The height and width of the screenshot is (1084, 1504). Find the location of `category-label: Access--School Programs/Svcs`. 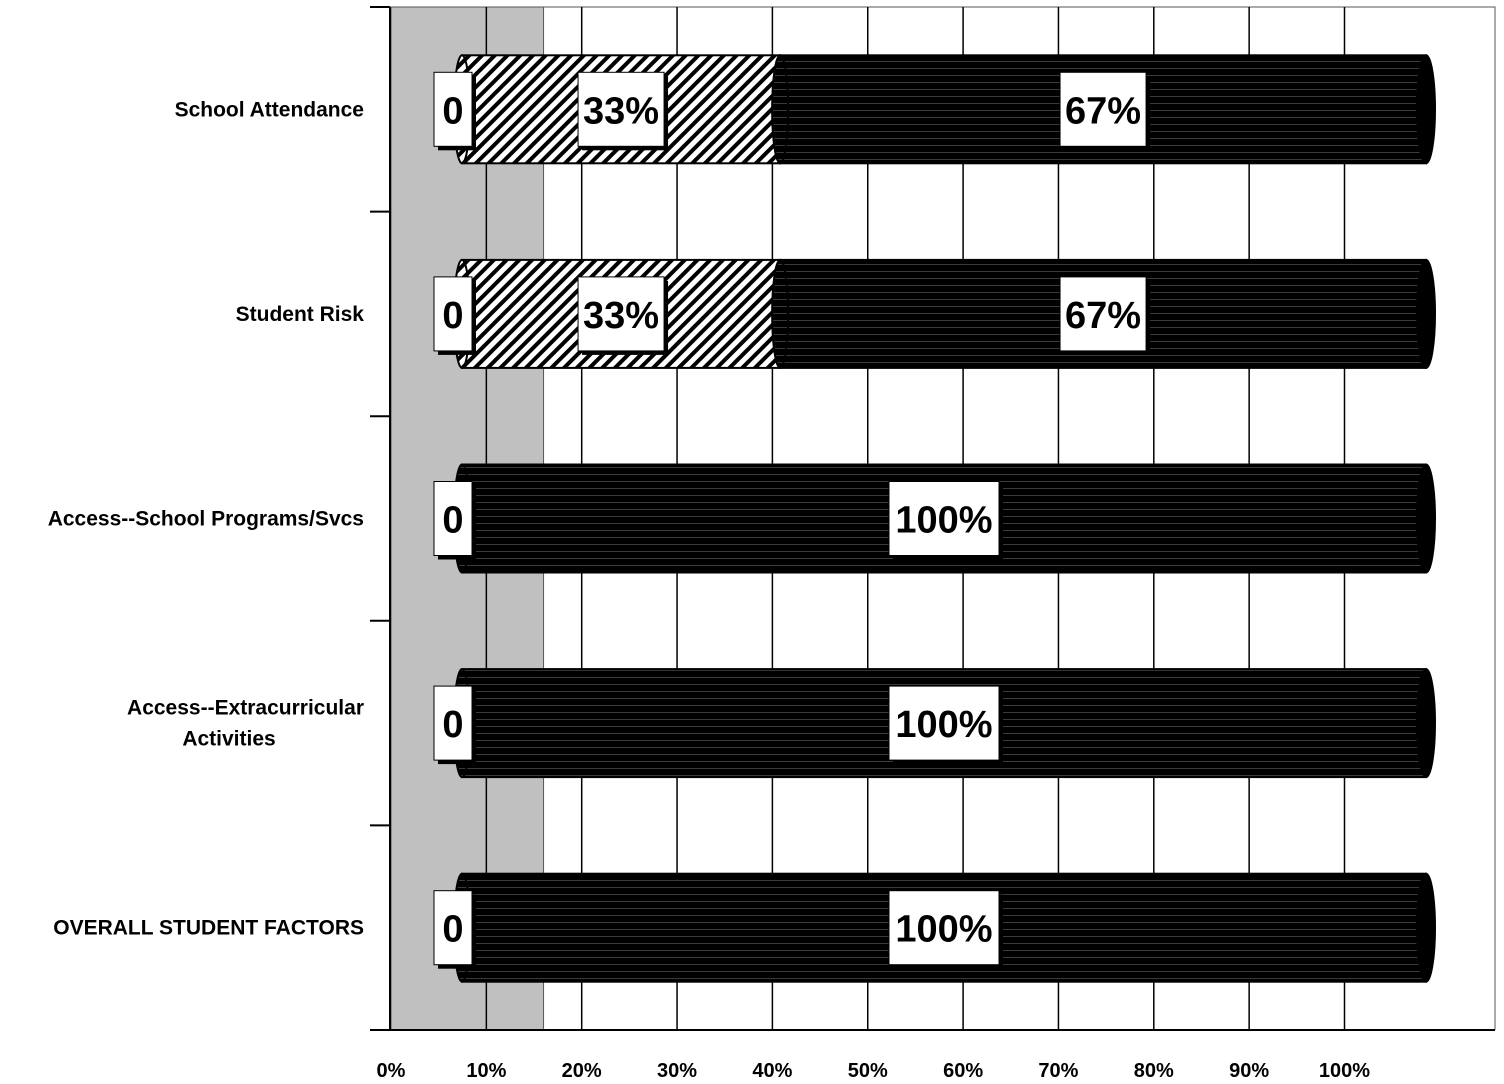

category-label: Access--School Programs/Svcs is located at coordinates (206, 519).